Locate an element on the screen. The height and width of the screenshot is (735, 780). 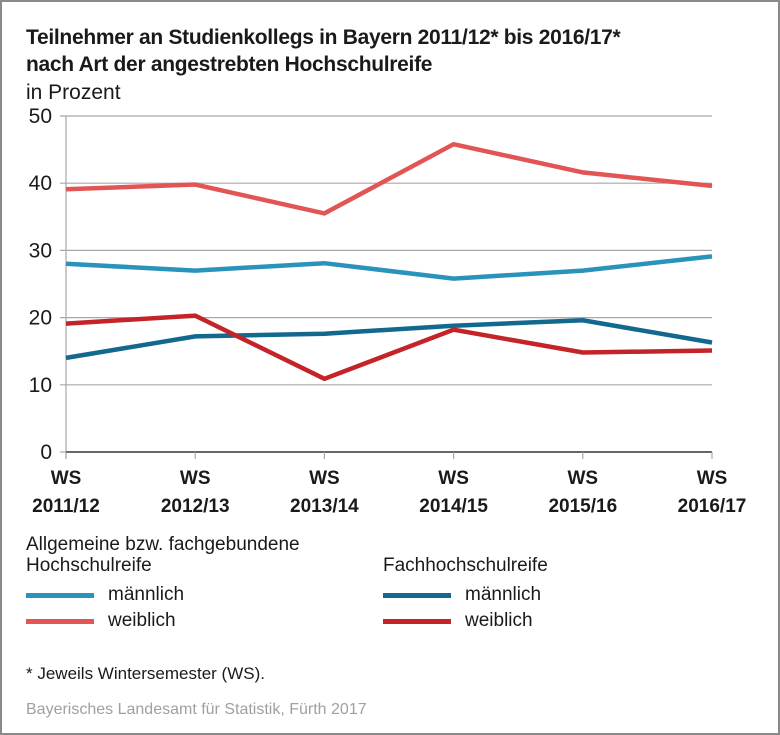
legend-group-title-line-1: Allgemeine bzw. fachgebundene is located at coordinates (163, 544).